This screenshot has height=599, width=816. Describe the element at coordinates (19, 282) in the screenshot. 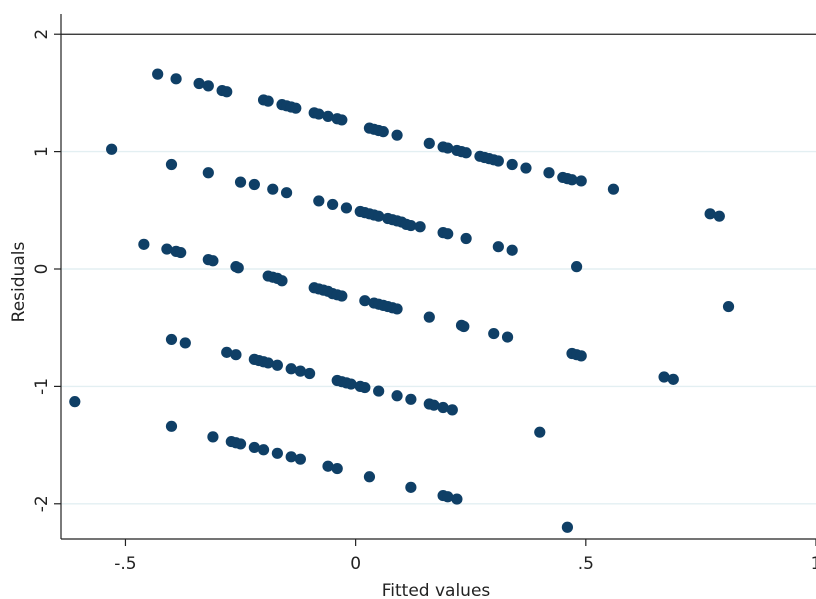

I see `y-axis-title: Residuals` at that location.